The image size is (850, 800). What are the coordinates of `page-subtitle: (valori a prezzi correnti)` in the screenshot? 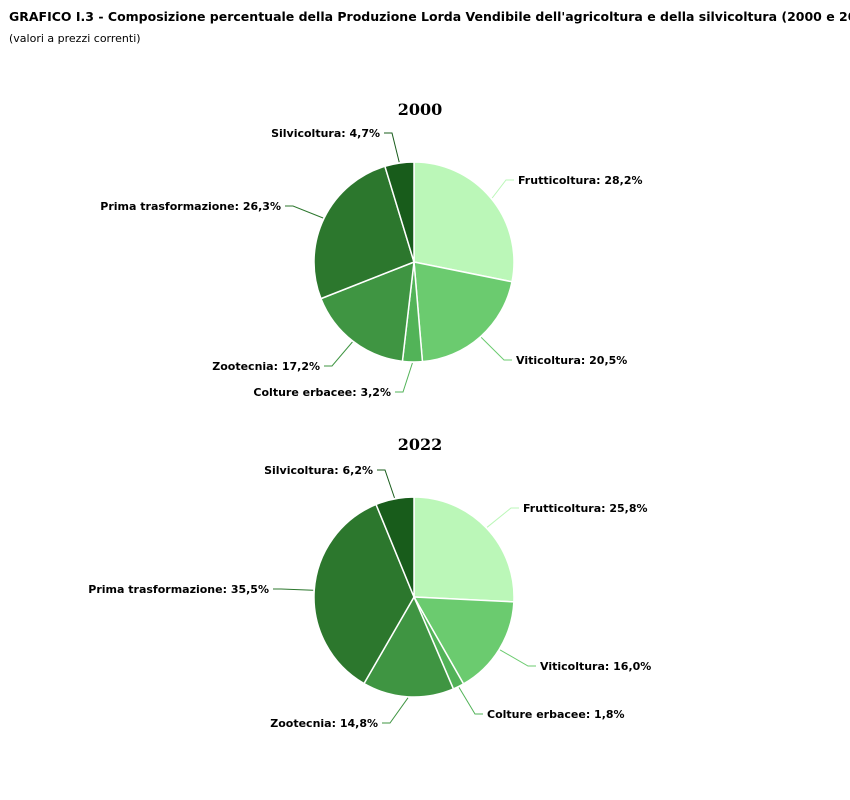 It's located at (75, 38).